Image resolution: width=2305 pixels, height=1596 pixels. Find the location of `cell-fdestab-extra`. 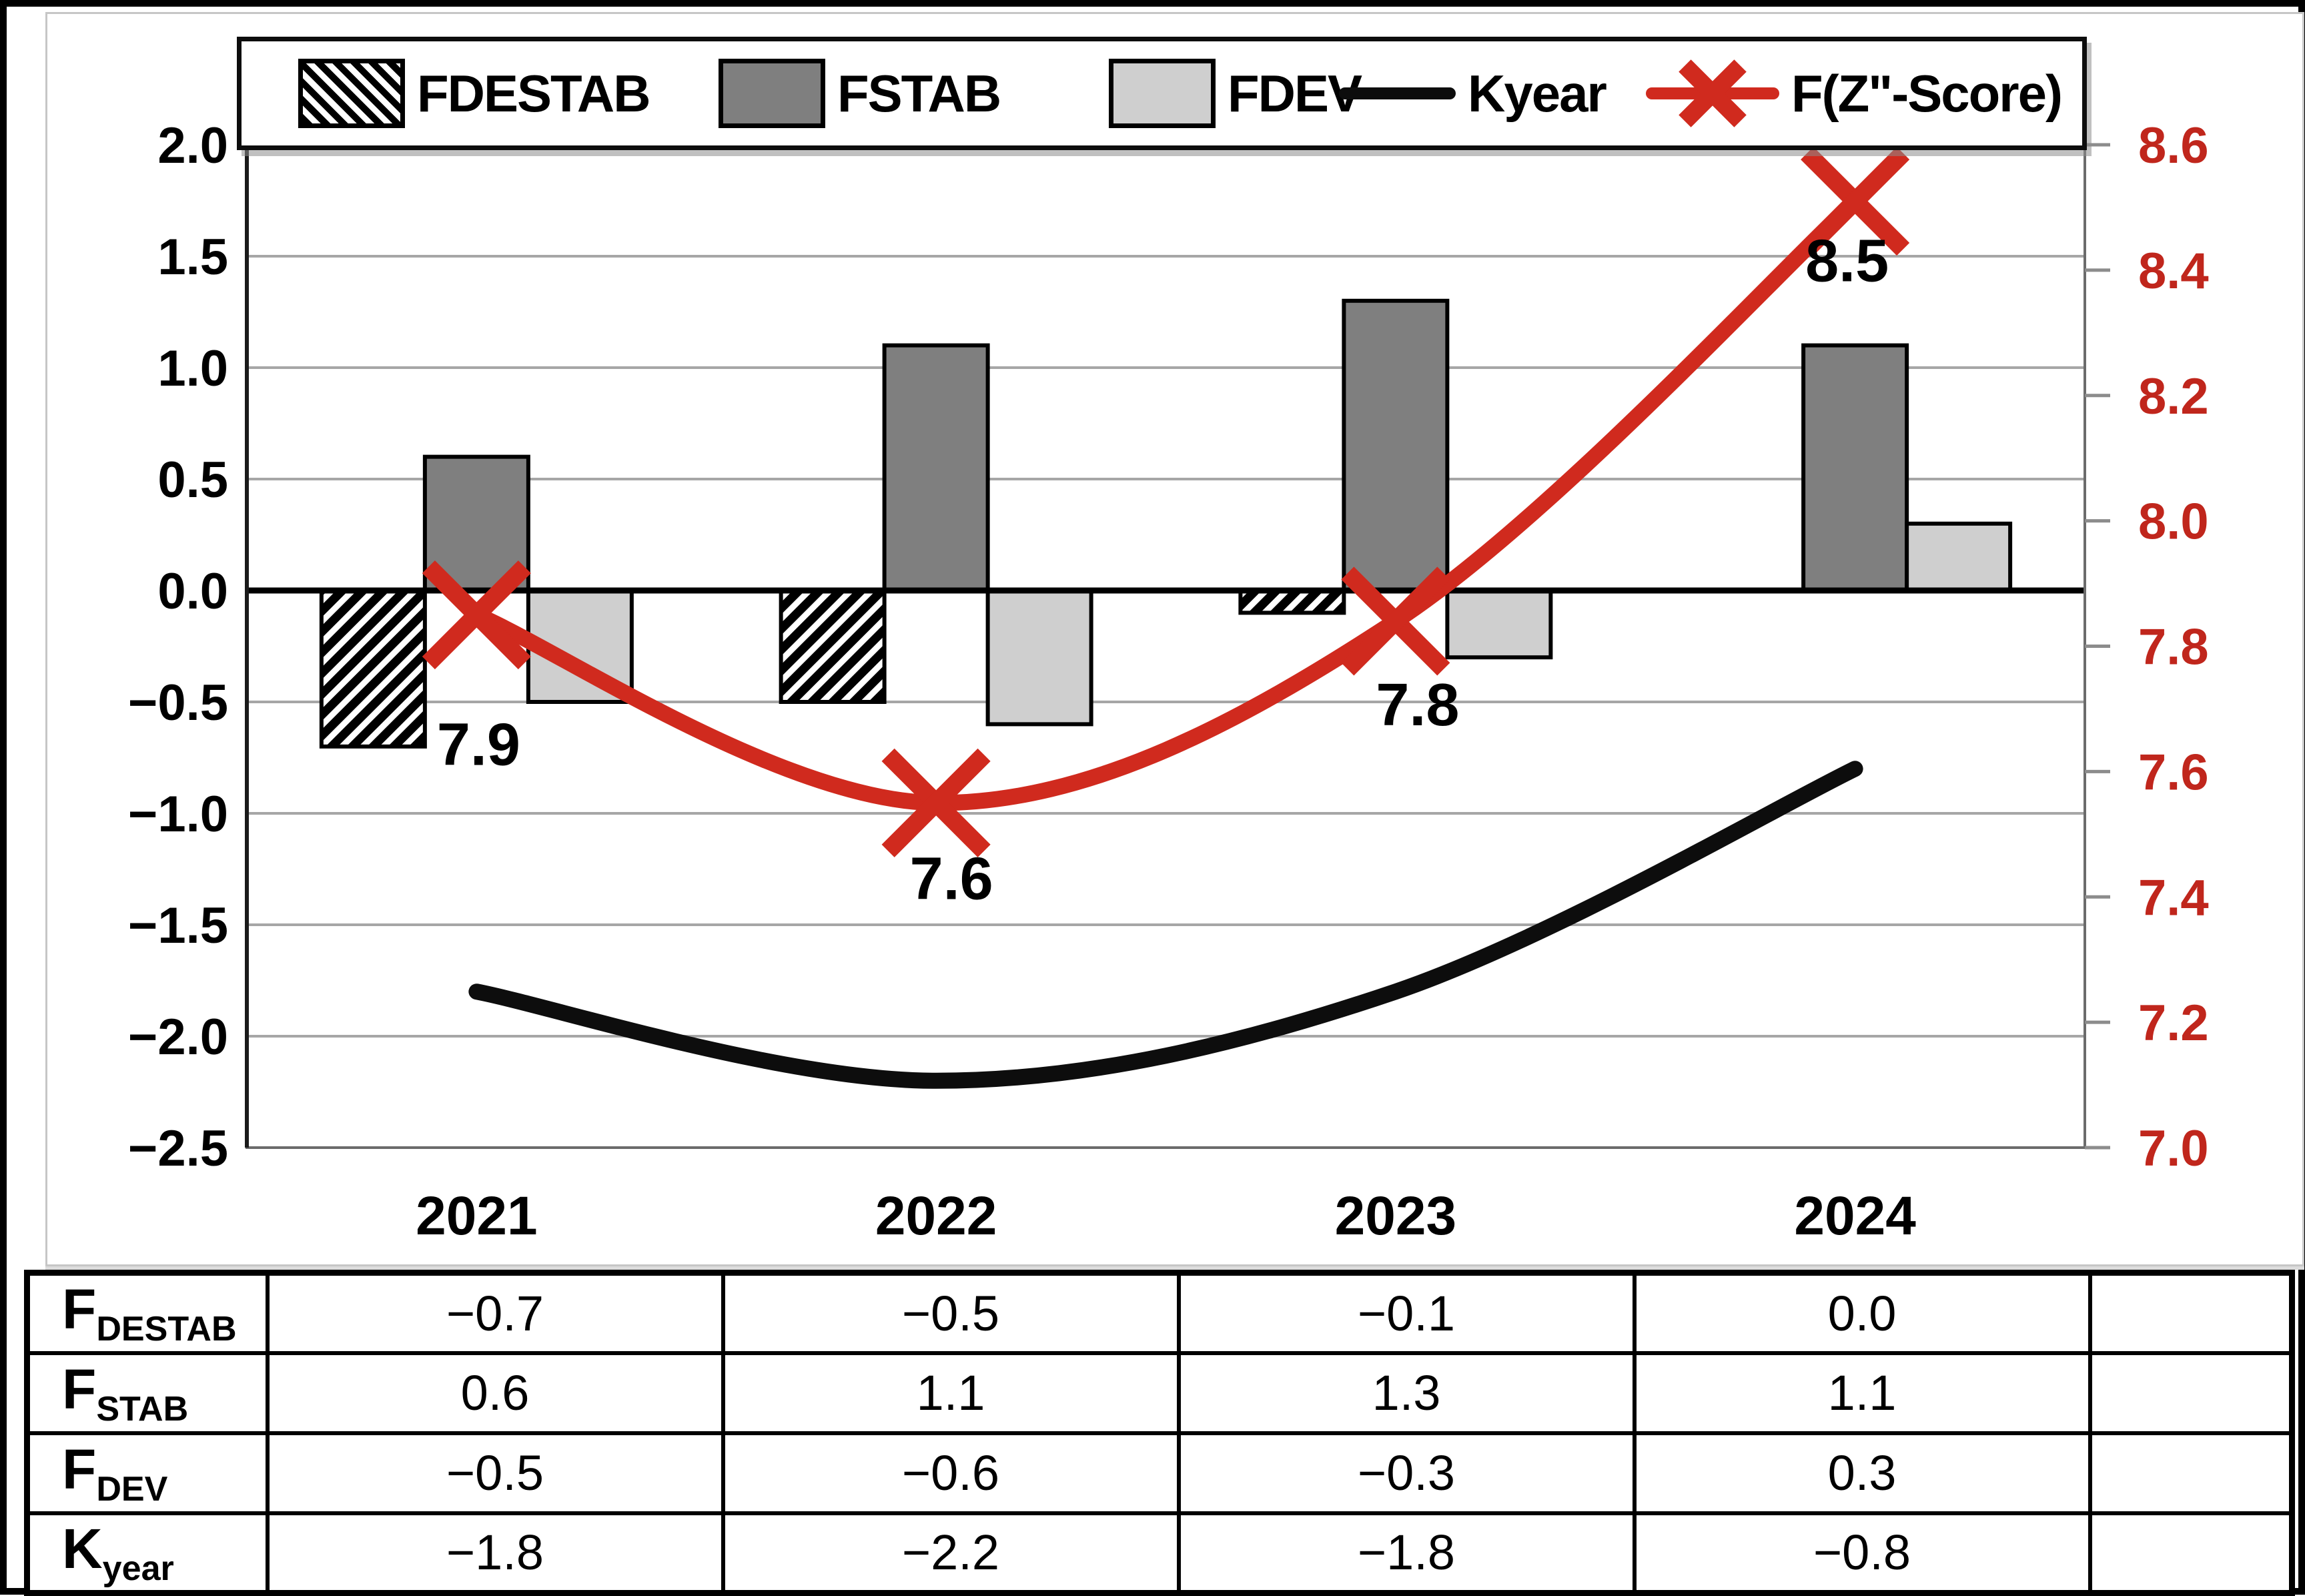

cell-fdestab-extra is located at coordinates (2191, 1312).